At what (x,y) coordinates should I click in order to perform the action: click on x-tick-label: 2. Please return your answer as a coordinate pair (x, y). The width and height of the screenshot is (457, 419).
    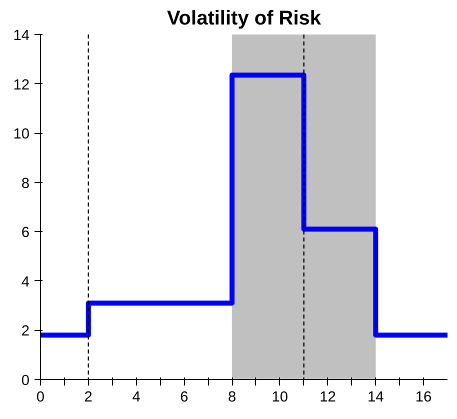
    Looking at the image, I should click on (88, 398).